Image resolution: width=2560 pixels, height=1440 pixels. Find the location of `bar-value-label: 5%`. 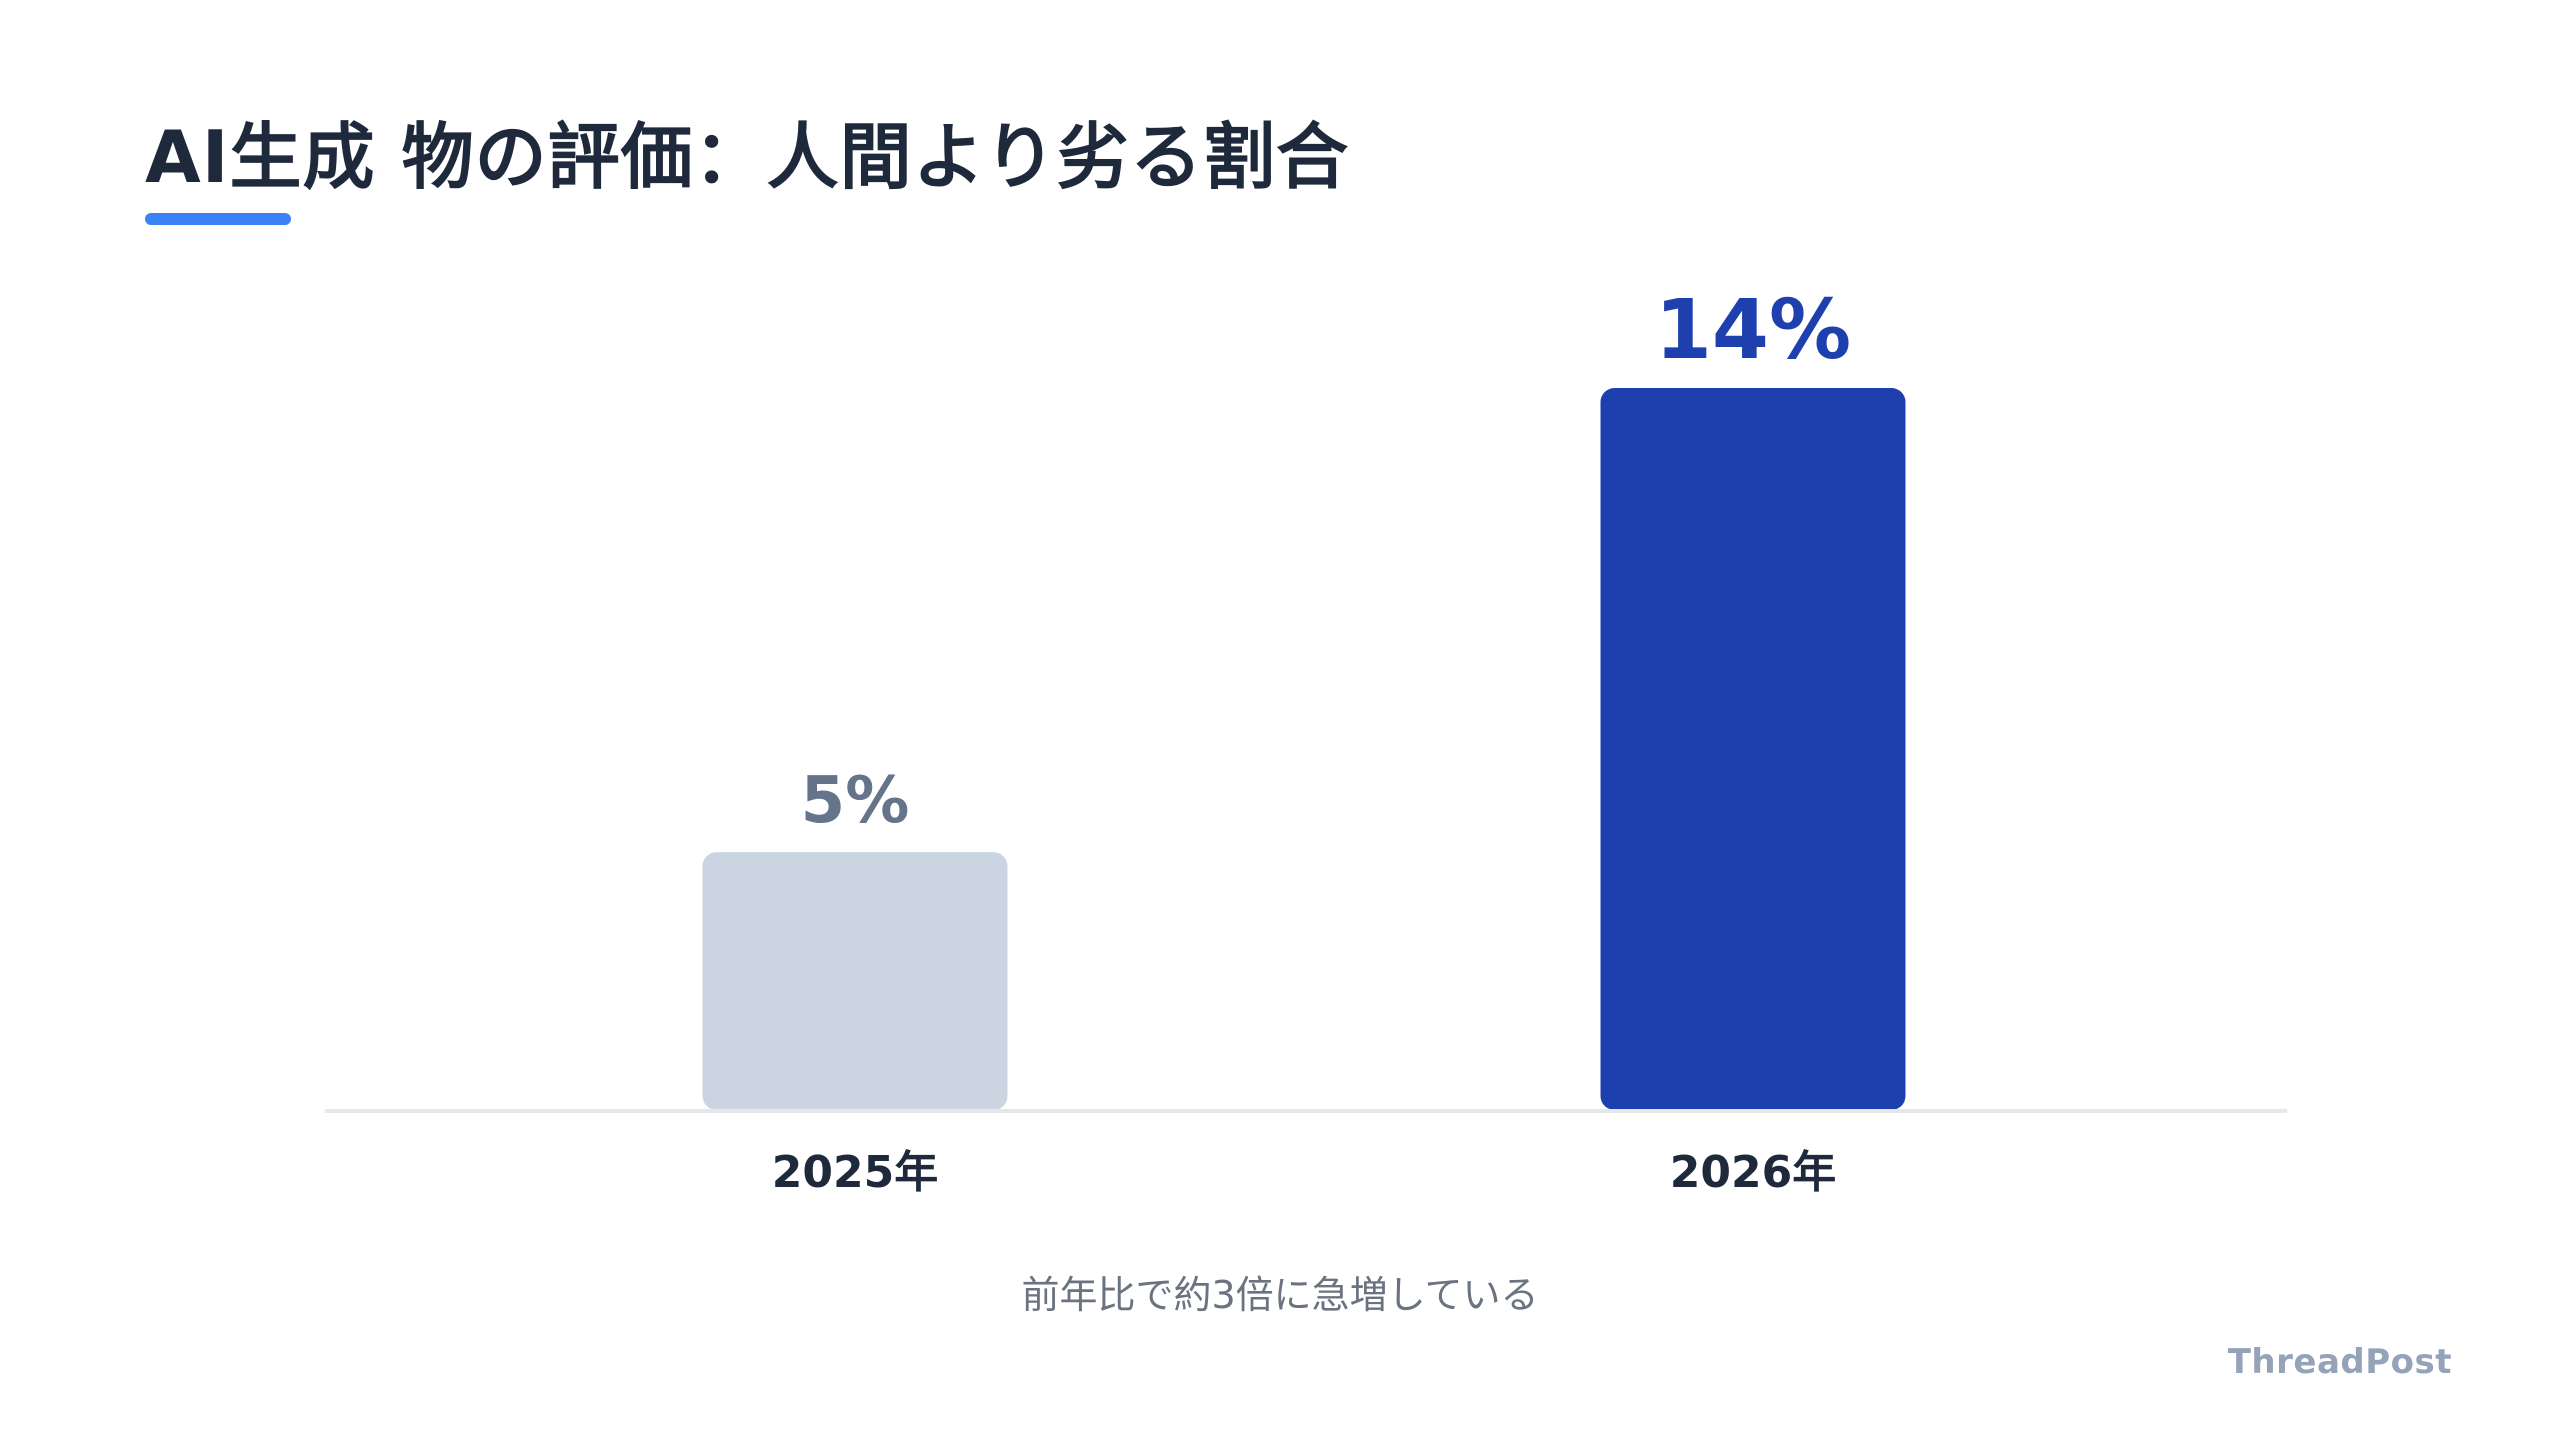

bar-value-label: 5% is located at coordinates (855, 801).